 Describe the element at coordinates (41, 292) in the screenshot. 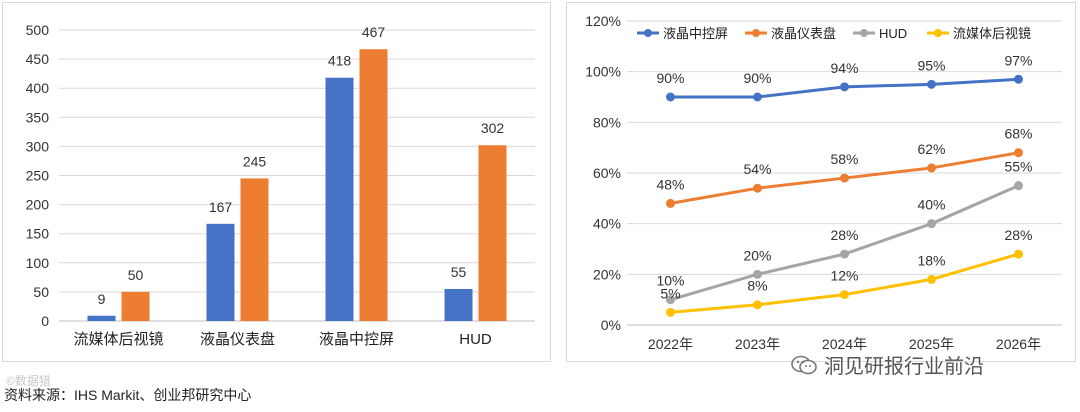

I see `y-tick-label: 50` at that location.